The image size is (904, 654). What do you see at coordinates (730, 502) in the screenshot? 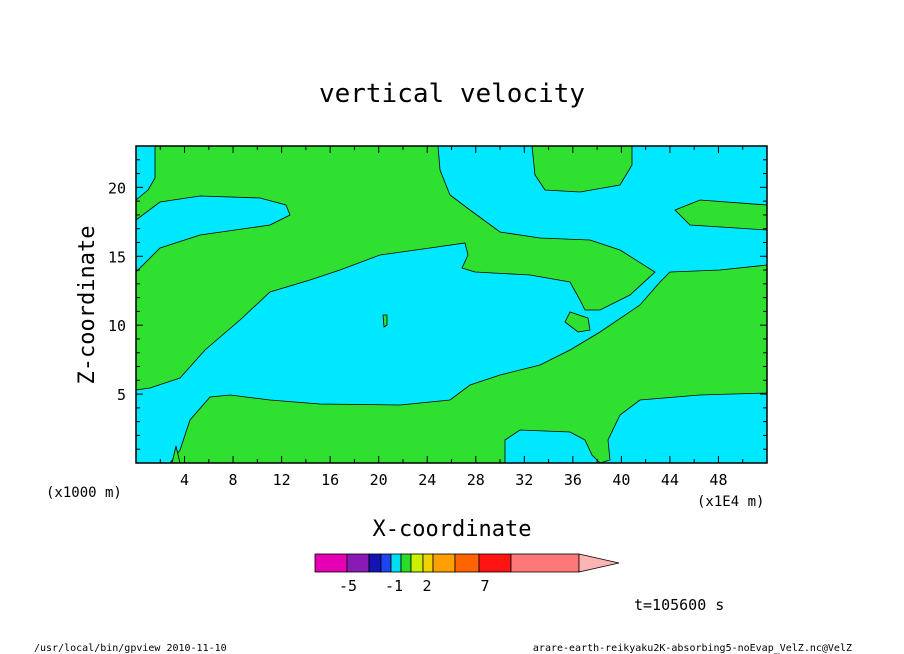
I see `x-unit-right: (x1E4 m)` at bounding box center [730, 502].